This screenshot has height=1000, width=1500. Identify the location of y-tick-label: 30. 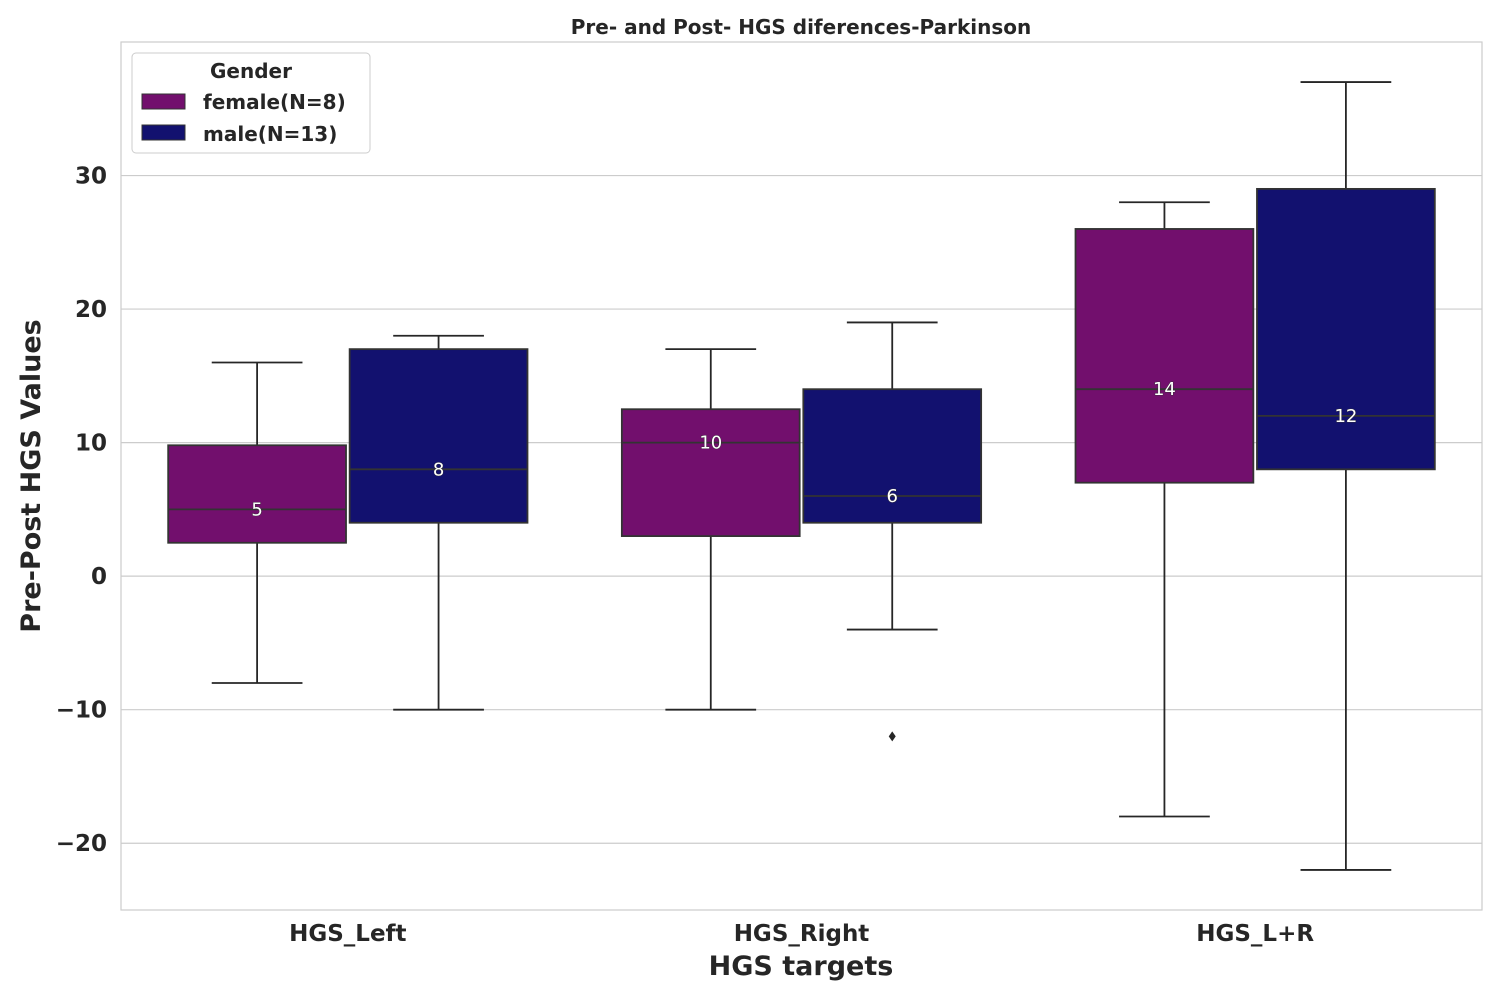
(91, 177).